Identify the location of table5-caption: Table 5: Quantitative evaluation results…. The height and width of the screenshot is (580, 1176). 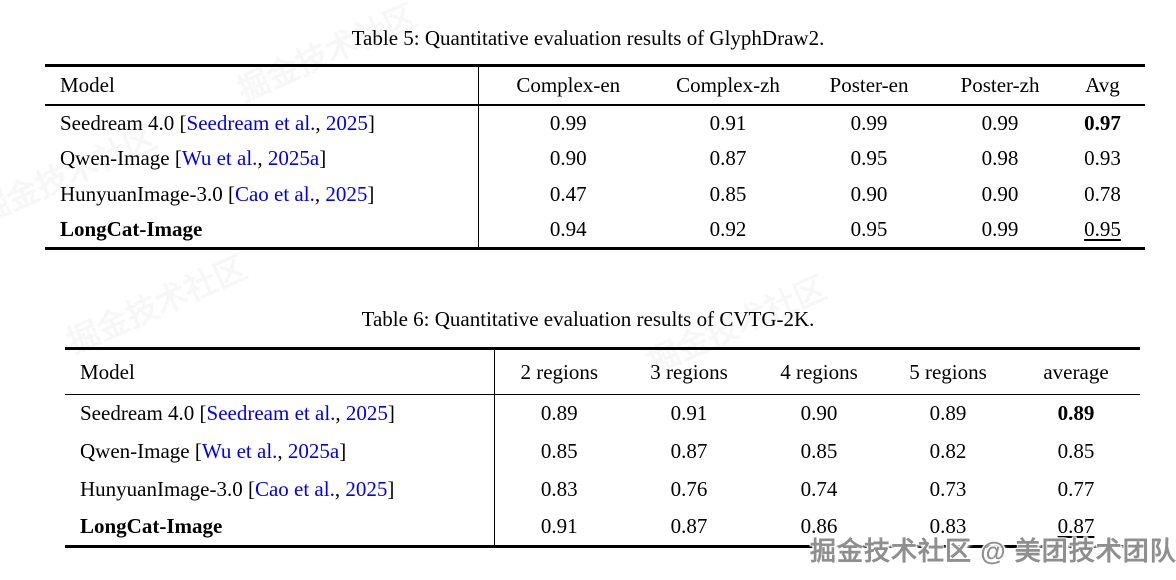
(588, 38).